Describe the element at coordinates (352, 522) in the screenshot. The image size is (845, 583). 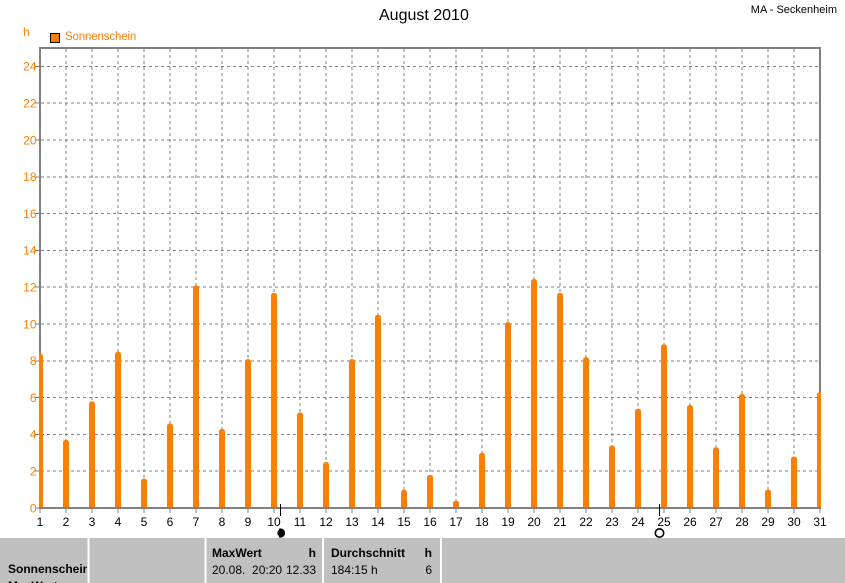
I see `svg-text: 13` at that location.